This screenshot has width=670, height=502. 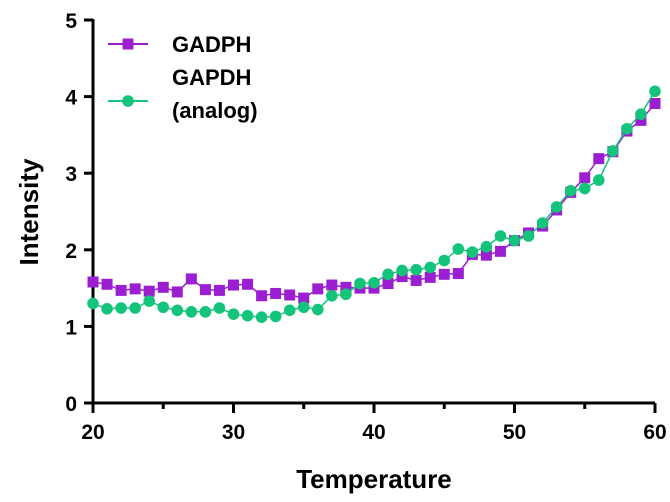 I want to click on y-tick-label: 2, so click(x=71, y=251).